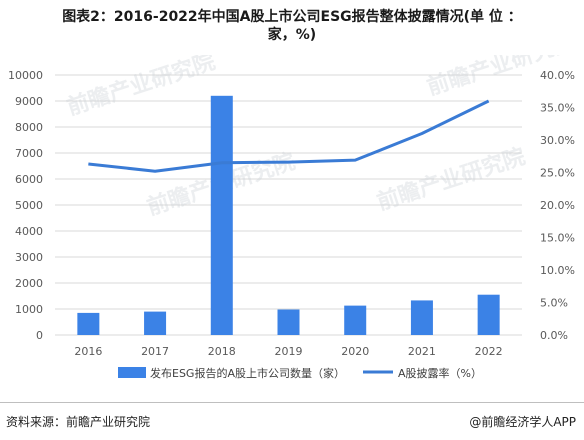 This screenshot has width=584, height=440. What do you see at coordinates (78, 422) in the screenshot?
I see `source-note: 资料来源：前瞻产业研究院` at bounding box center [78, 422].